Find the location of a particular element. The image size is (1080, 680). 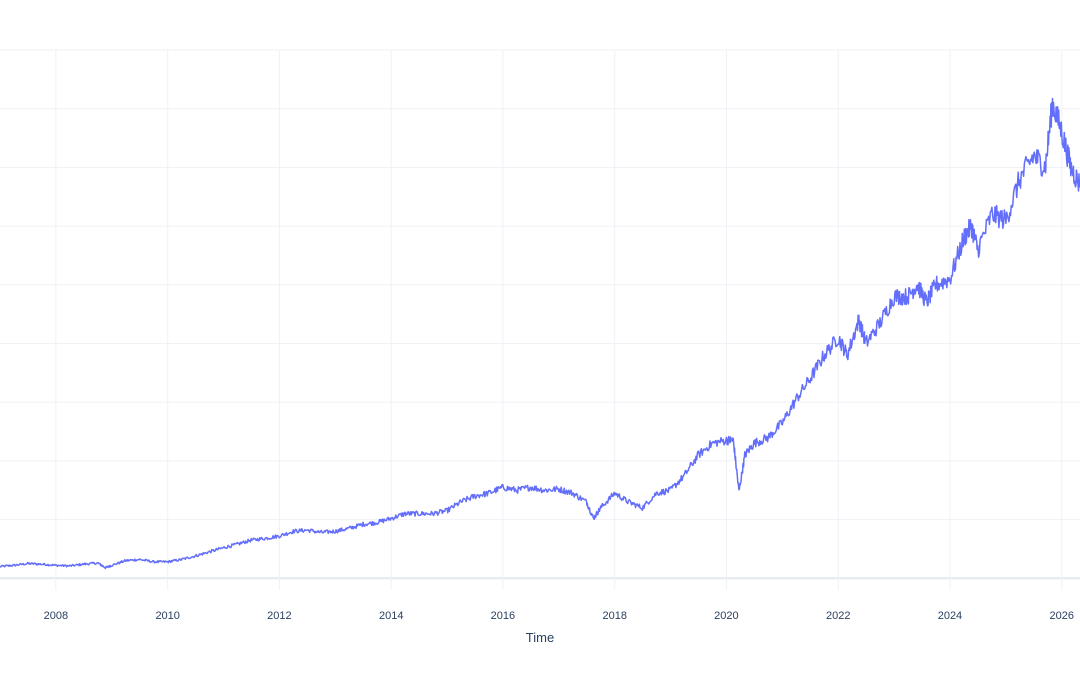

x-tick-label: 2026 is located at coordinates (1062, 616).